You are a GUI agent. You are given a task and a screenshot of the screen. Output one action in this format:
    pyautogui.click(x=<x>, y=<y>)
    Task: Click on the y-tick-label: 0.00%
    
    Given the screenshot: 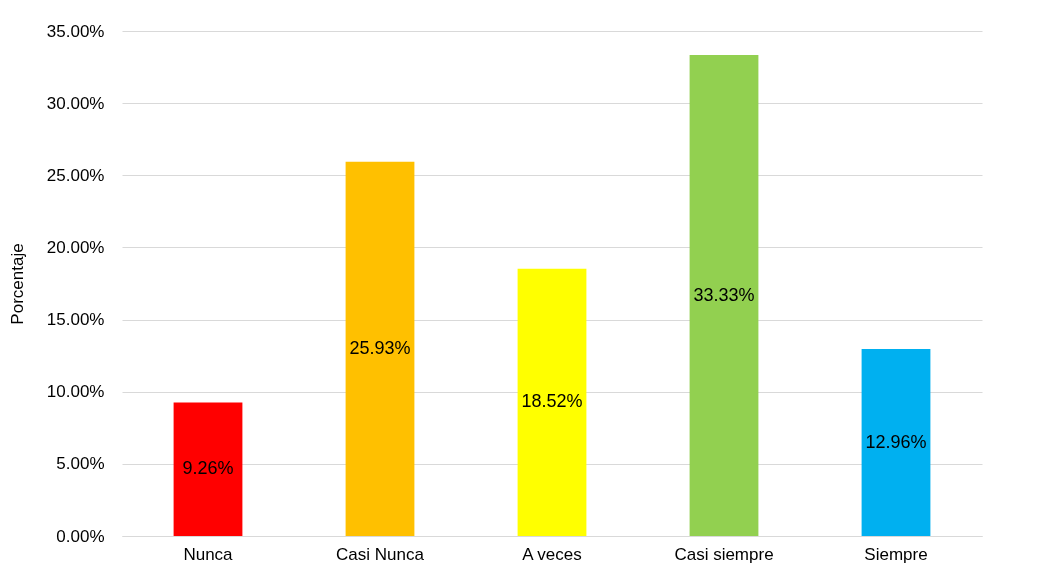 What is the action you would take?
    pyautogui.click(x=80, y=536)
    